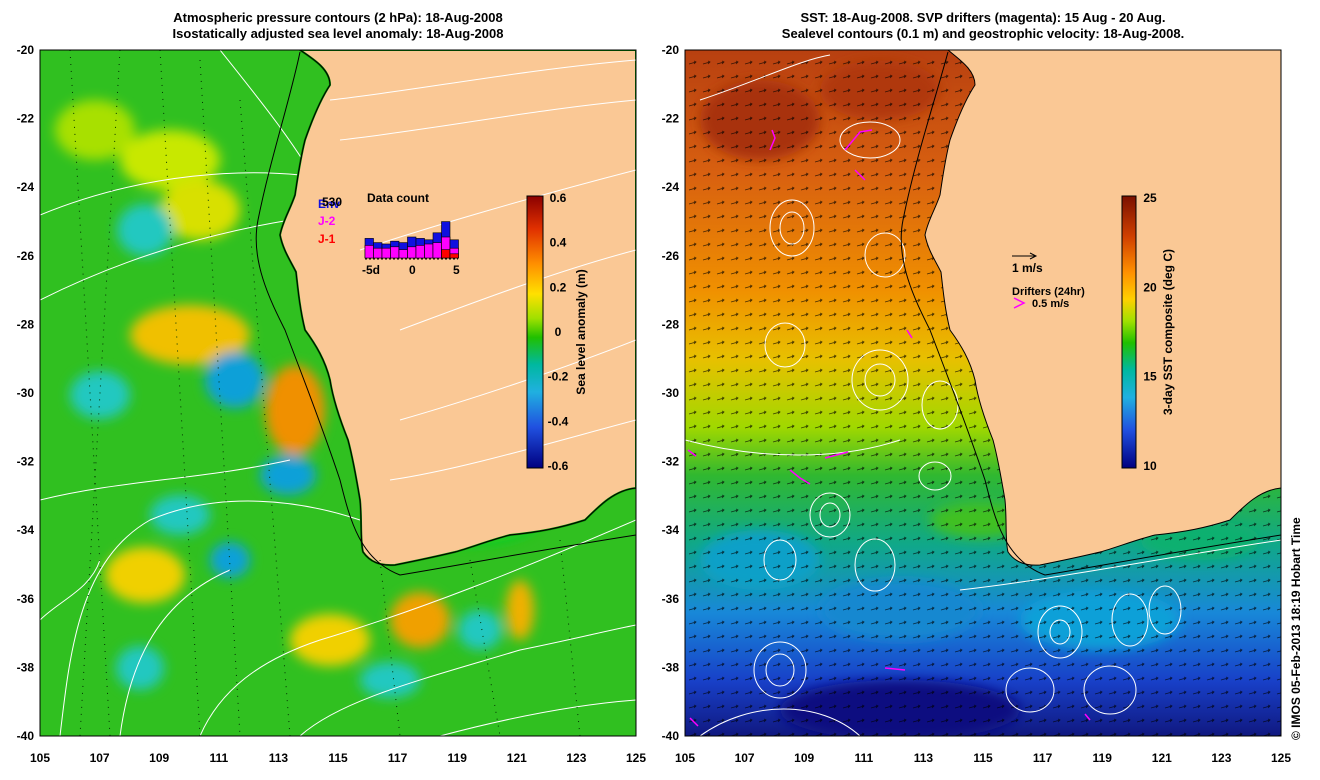 Image resolution: width=1320 pixels, height=780 pixels. What do you see at coordinates (671, 667) in the screenshot?
I see `right-y-tick--38: -38` at bounding box center [671, 667].